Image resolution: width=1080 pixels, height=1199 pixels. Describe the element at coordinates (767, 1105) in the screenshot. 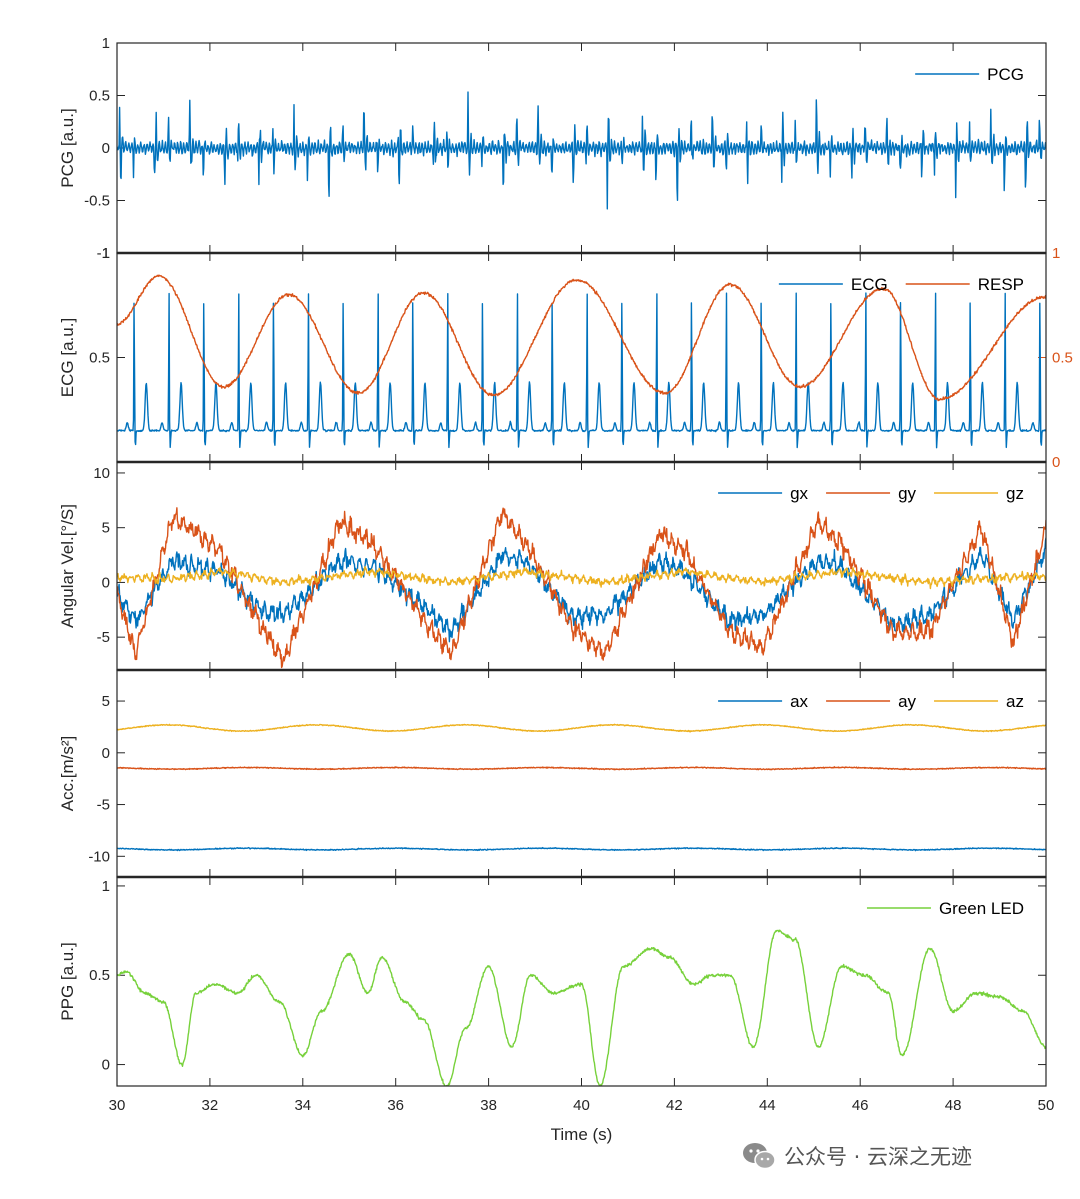

I see `x-tick-label: 44` at that location.